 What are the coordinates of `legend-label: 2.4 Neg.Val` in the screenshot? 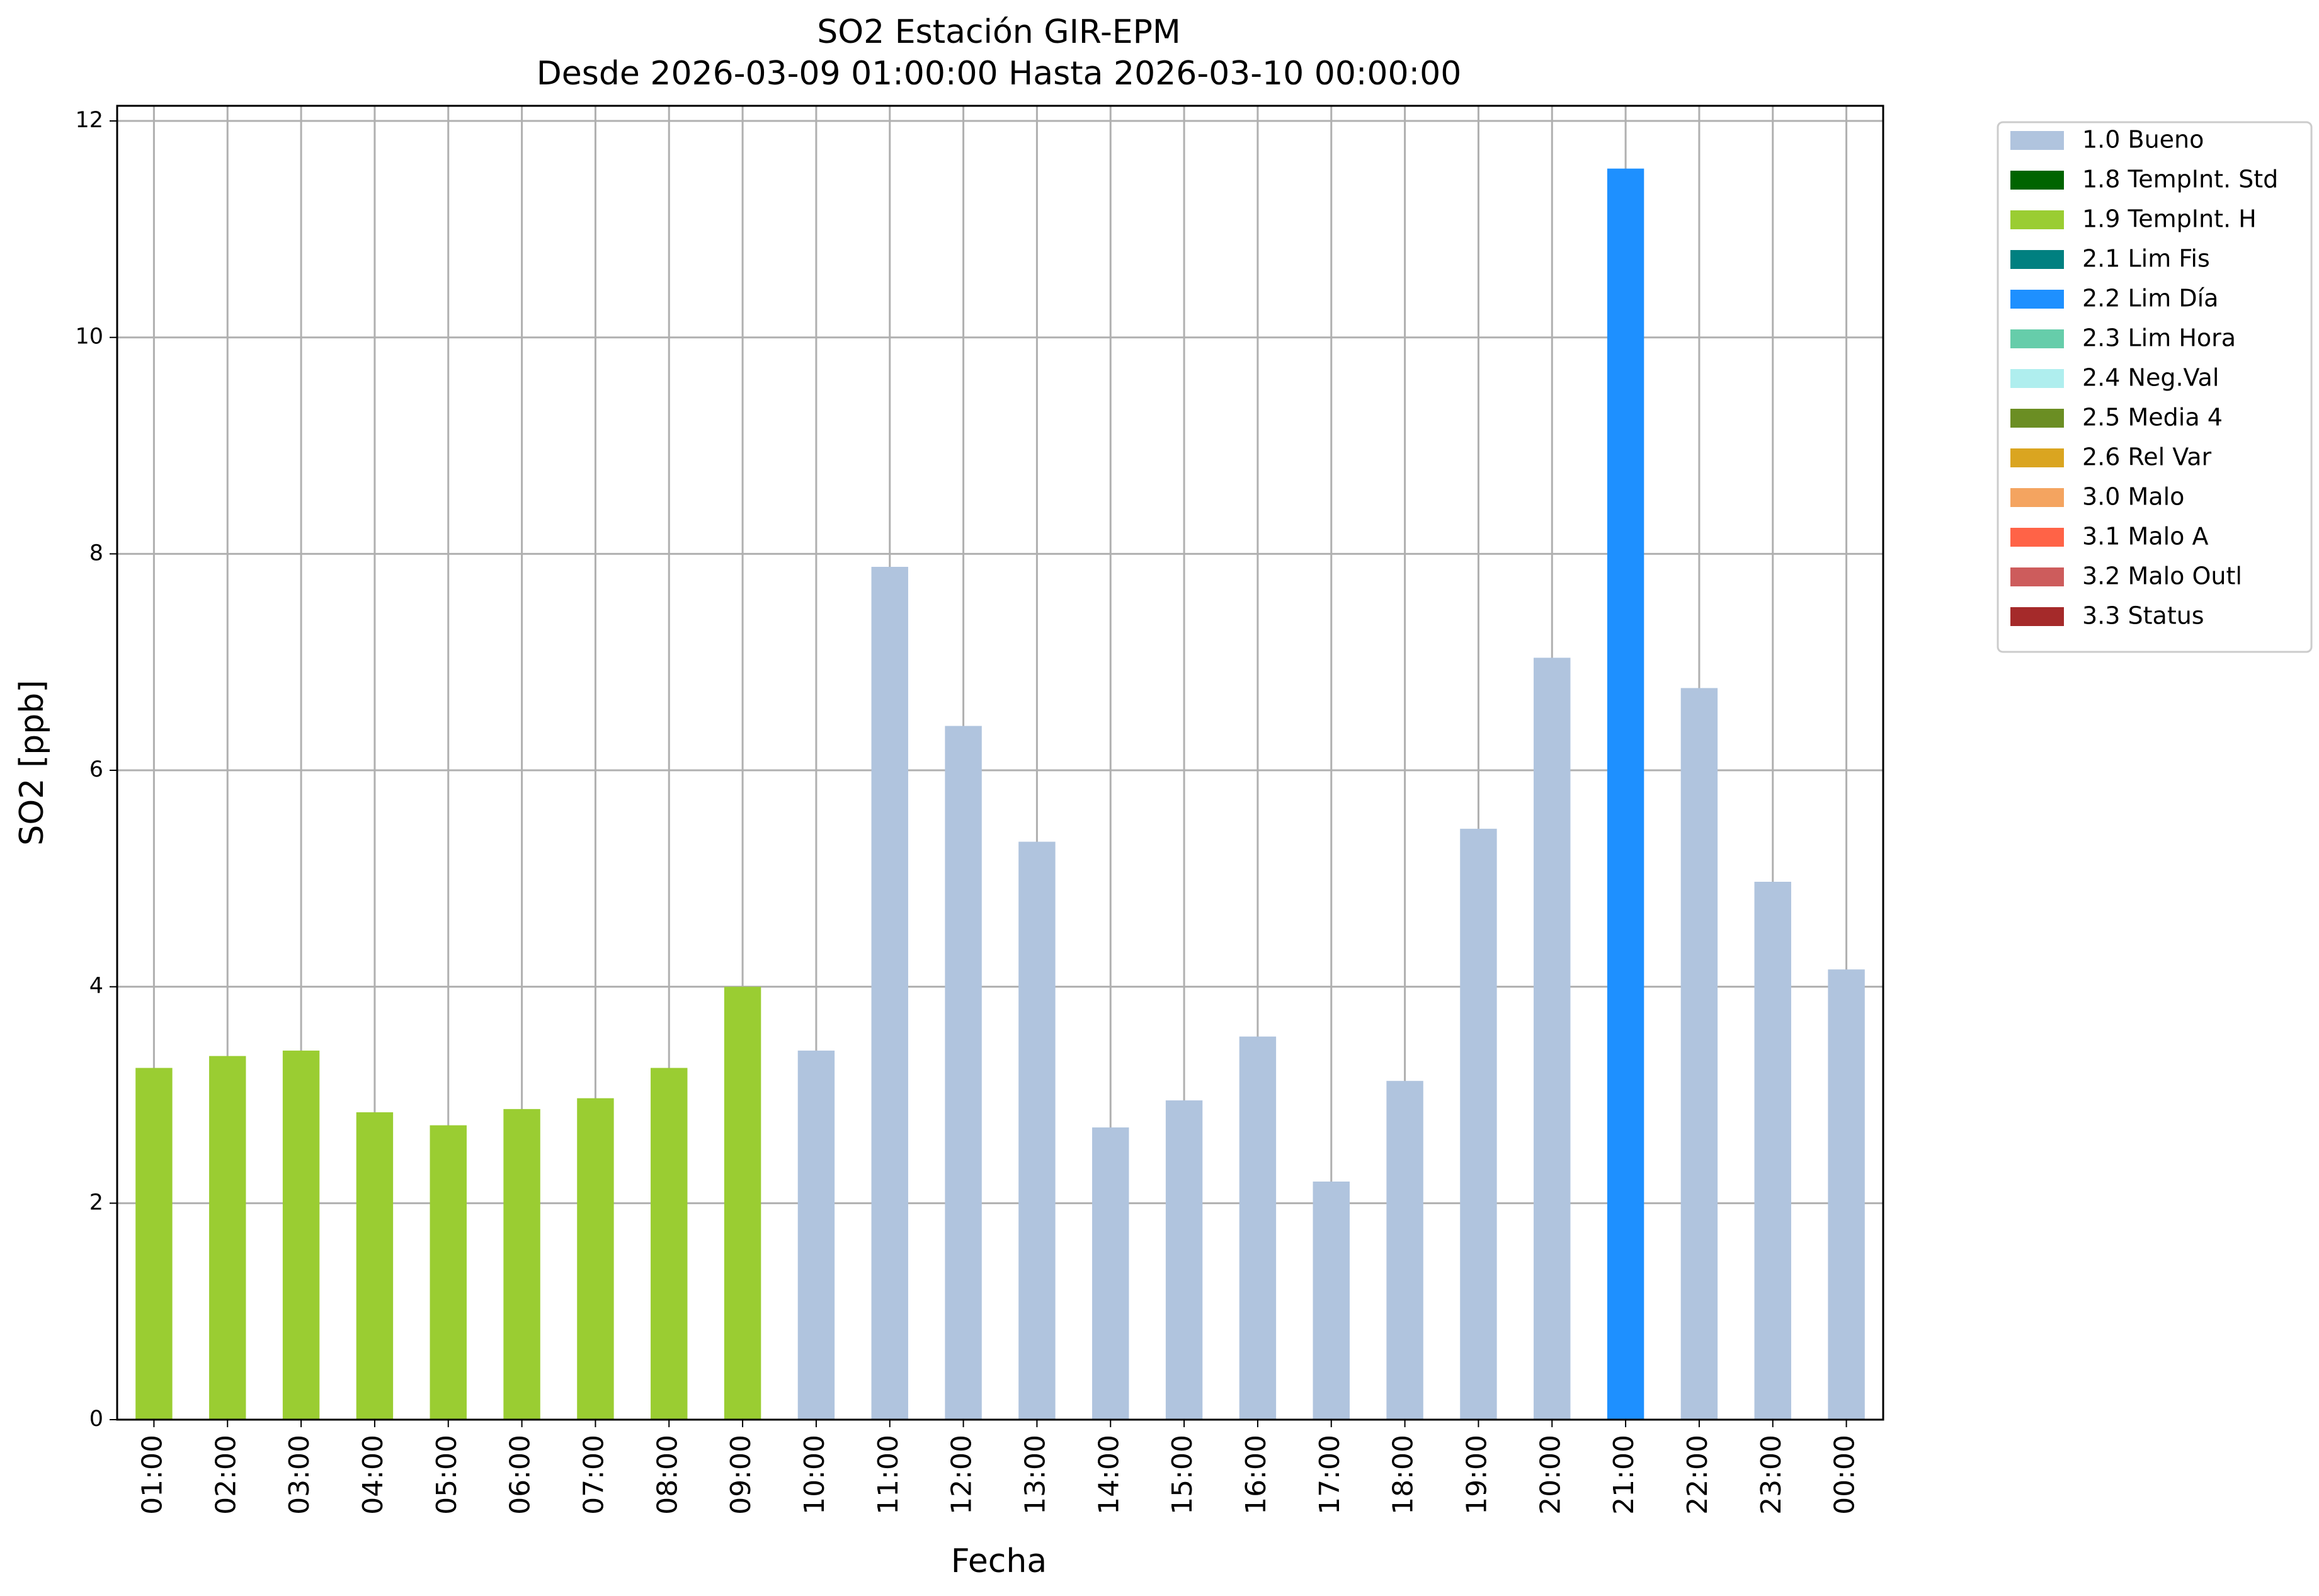 It's located at (2150, 378).